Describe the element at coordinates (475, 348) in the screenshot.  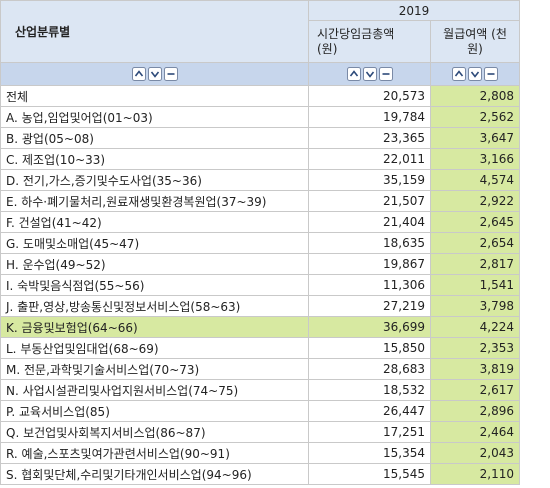
I see `value-cell: 2,353` at that location.